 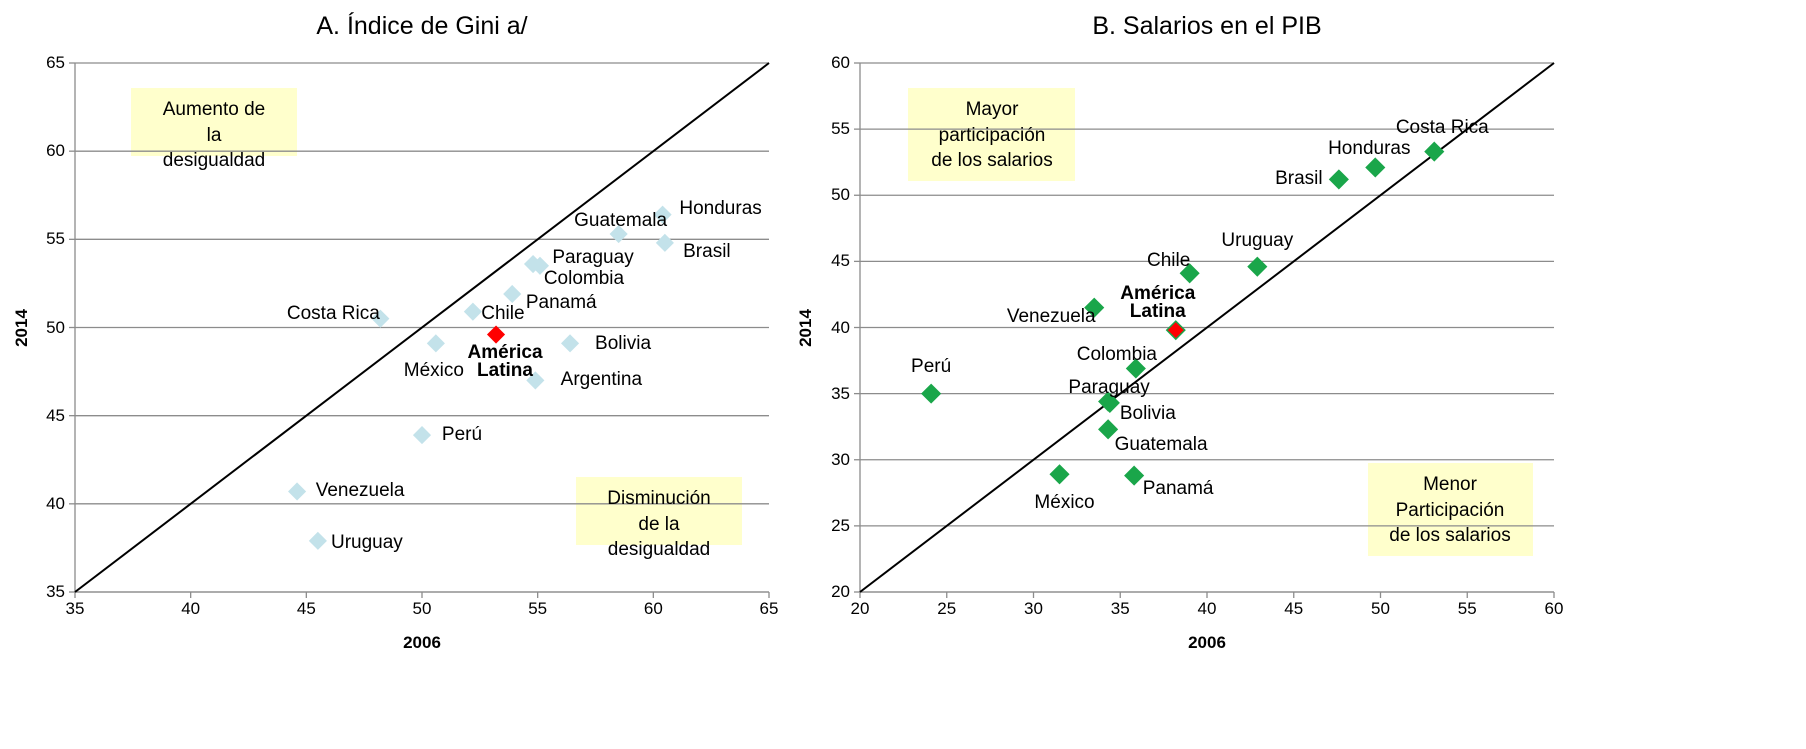 What do you see at coordinates (659, 524) in the screenshot?
I see `annotation: Disminución de la desigualdad` at bounding box center [659, 524].